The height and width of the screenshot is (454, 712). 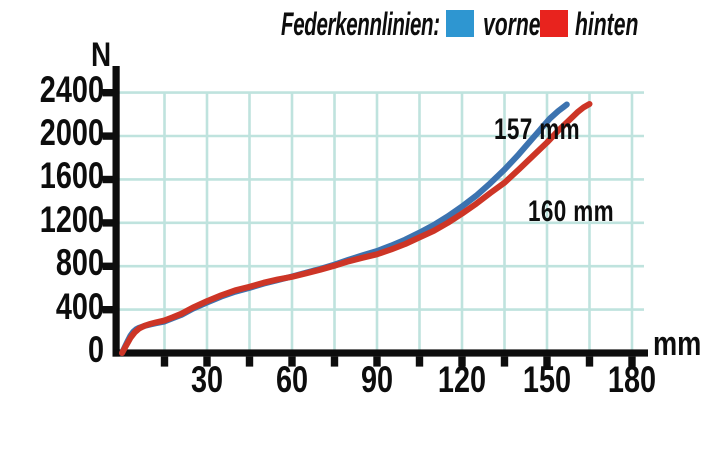 I want to click on legend-swatch-hinten-icon, so click(x=554, y=23).